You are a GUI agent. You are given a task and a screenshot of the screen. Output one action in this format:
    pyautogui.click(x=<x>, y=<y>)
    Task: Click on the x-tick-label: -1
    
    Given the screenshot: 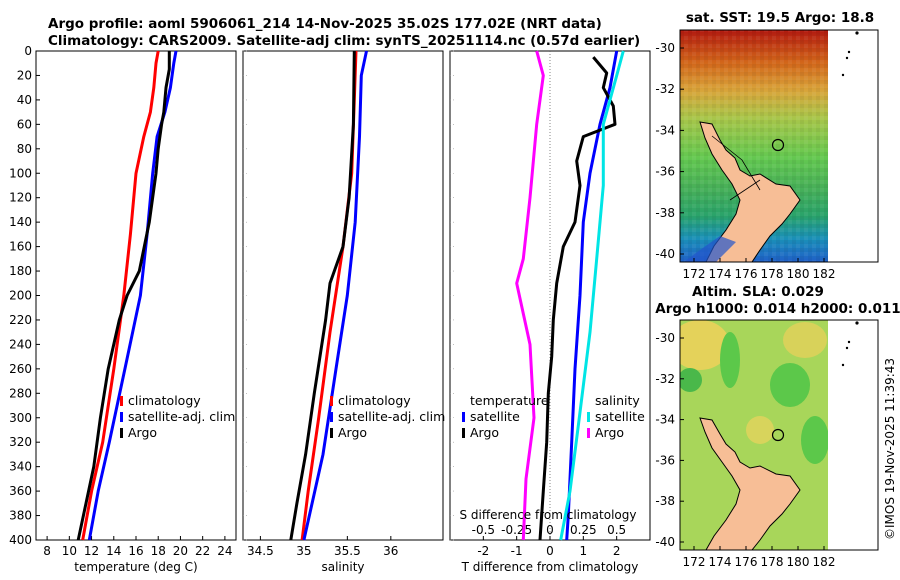 What is the action you would take?
    pyautogui.click(x=517, y=551)
    